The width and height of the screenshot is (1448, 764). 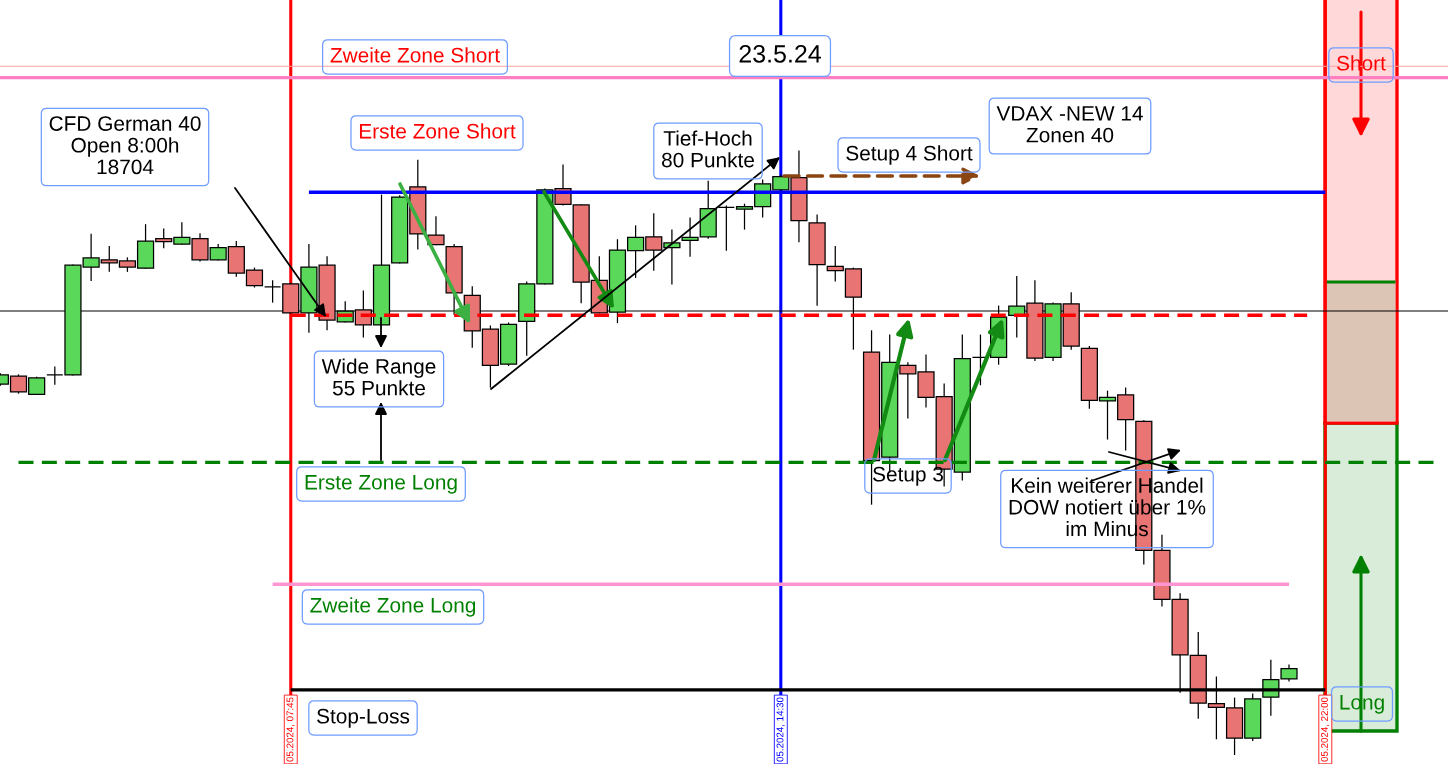 What do you see at coordinates (908, 476) in the screenshot?
I see `annotation: Setup 3` at bounding box center [908, 476].